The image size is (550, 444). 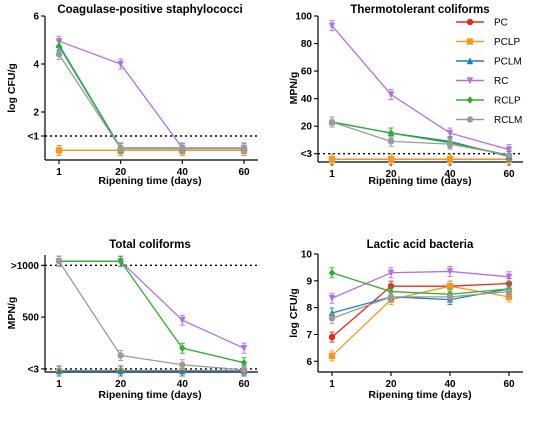 I want to click on y-tick-label: 6, so click(x=36, y=17).